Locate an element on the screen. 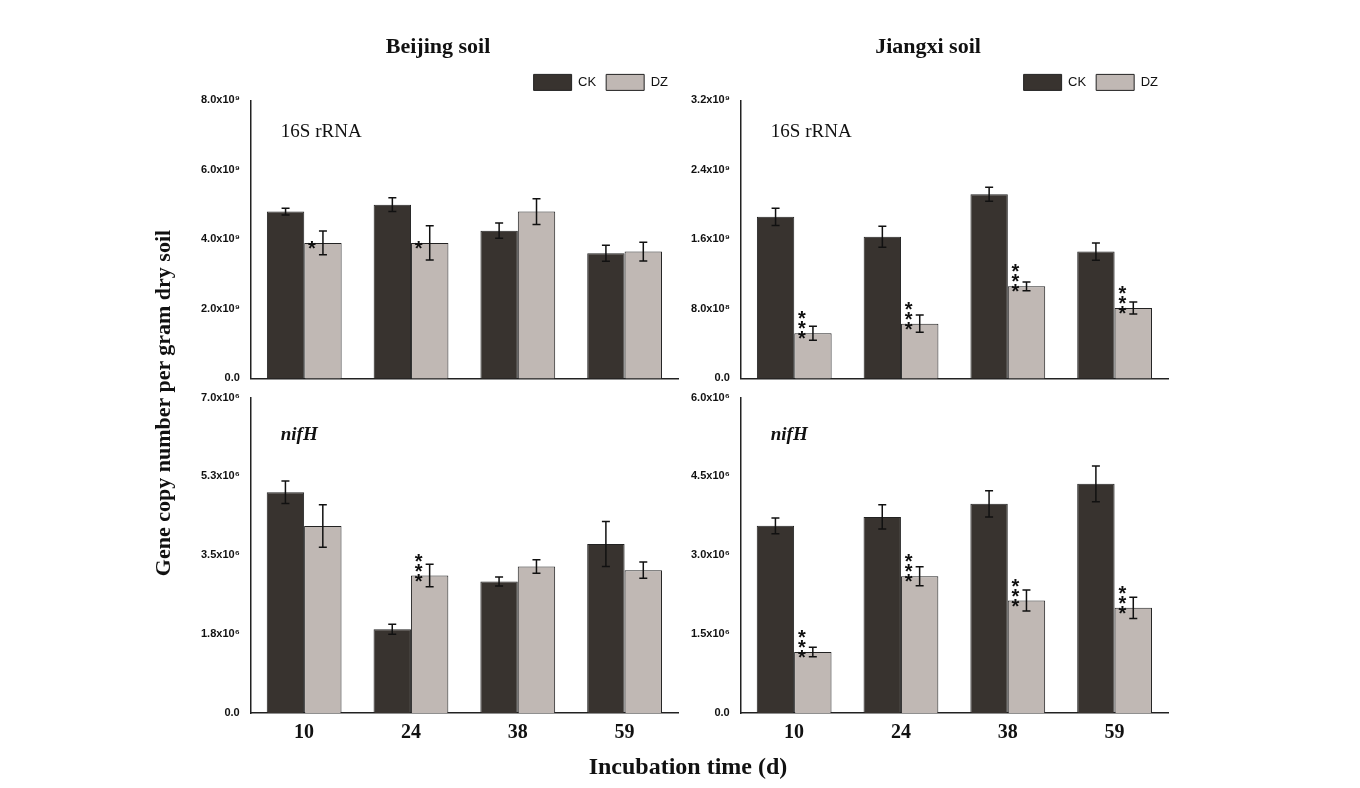 This screenshot has width=1360, height=788. y-tick-label: 4.5x10⁶ is located at coordinates (710, 475).